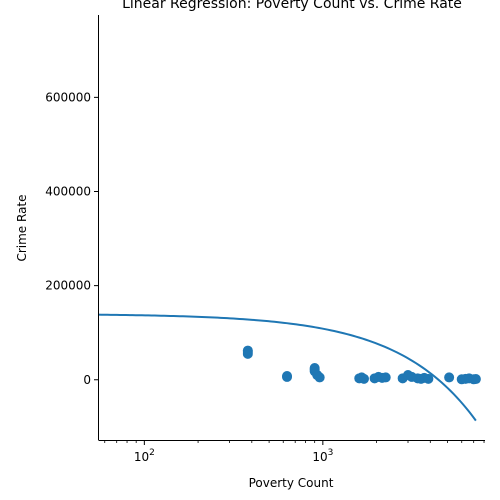  I want to click on x-axis-label: Poverty Count, so click(291, 483).